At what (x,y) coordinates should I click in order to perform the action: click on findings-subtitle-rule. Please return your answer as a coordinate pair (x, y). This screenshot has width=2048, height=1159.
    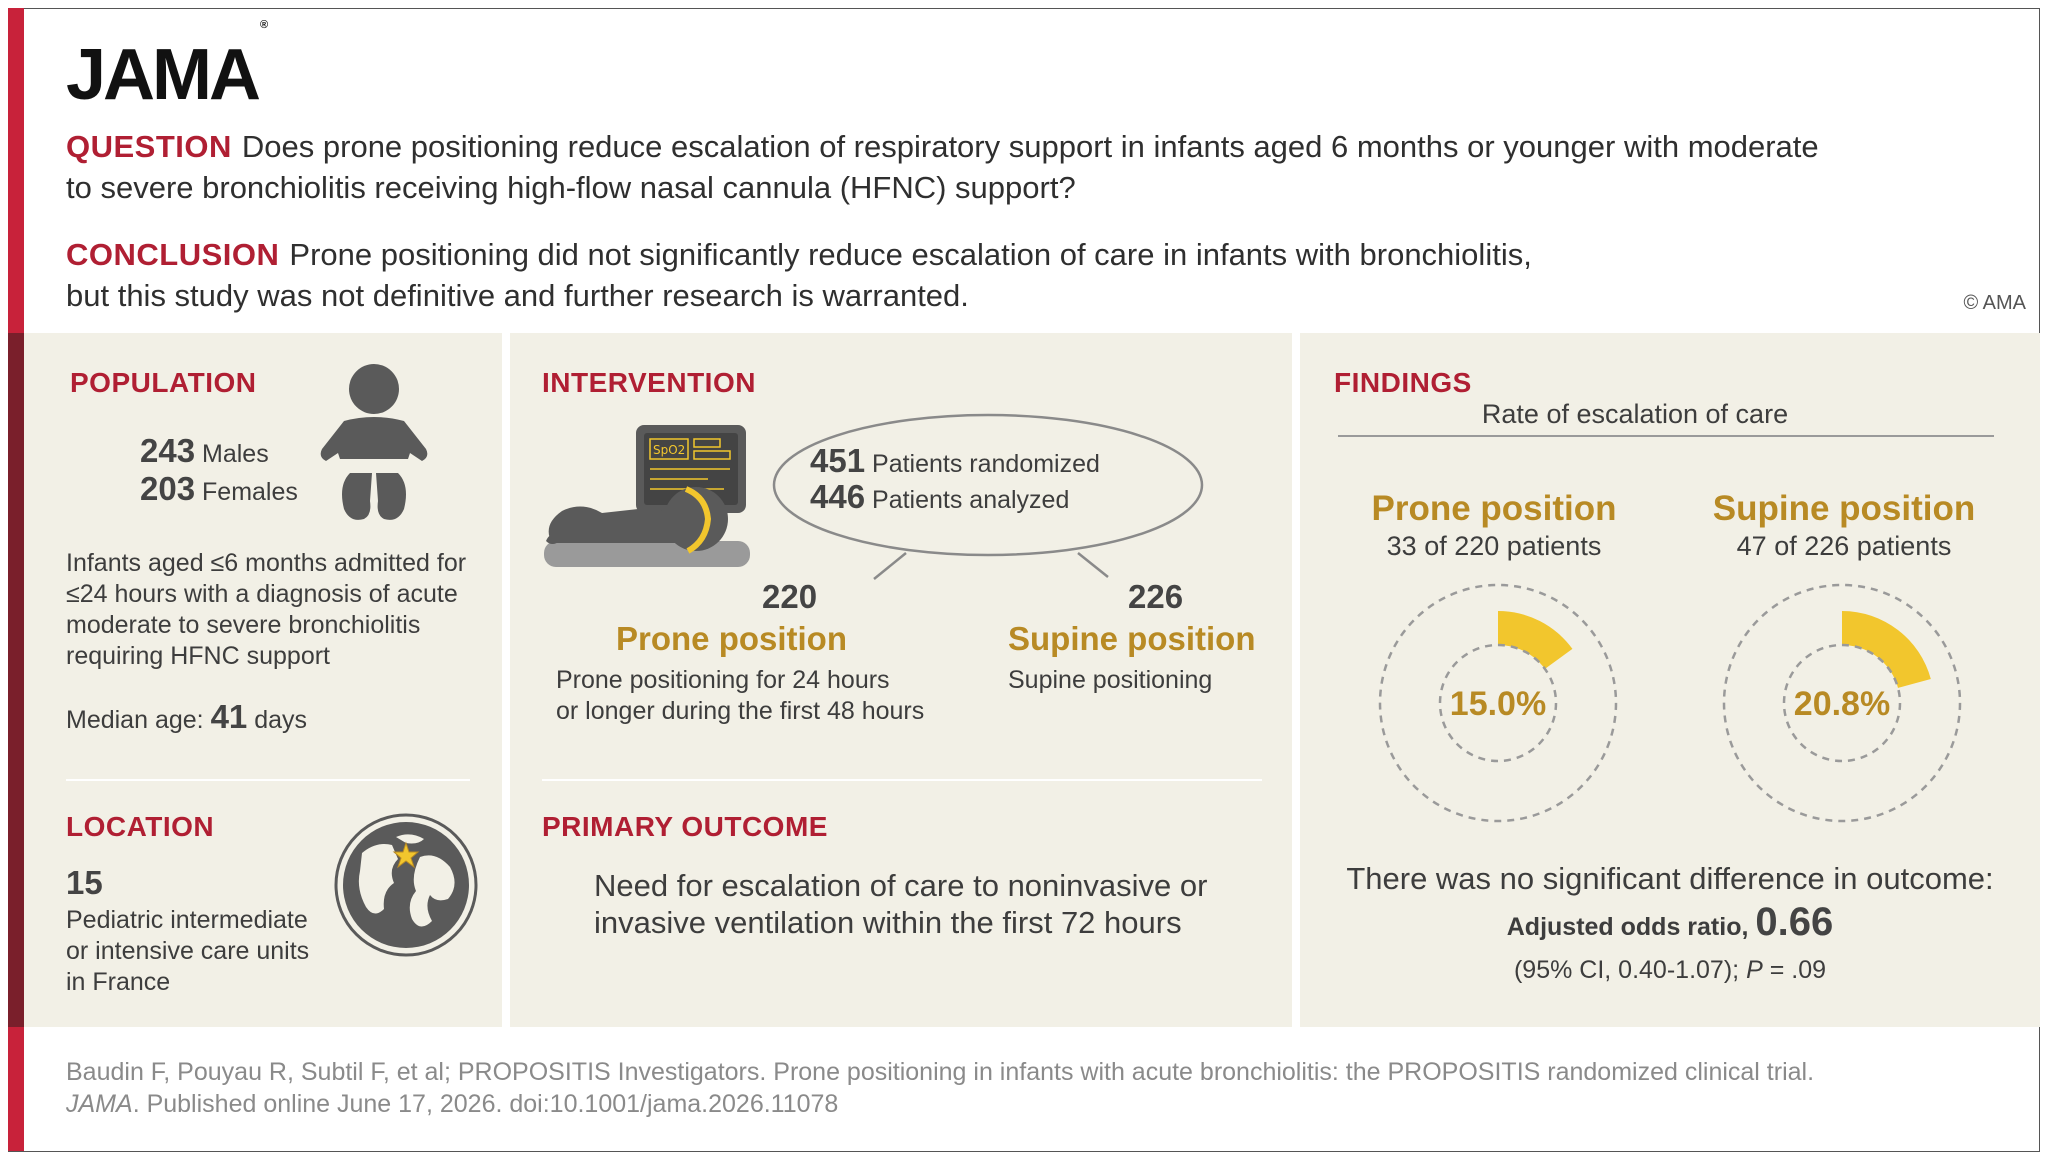
    Looking at the image, I should click on (1666, 436).